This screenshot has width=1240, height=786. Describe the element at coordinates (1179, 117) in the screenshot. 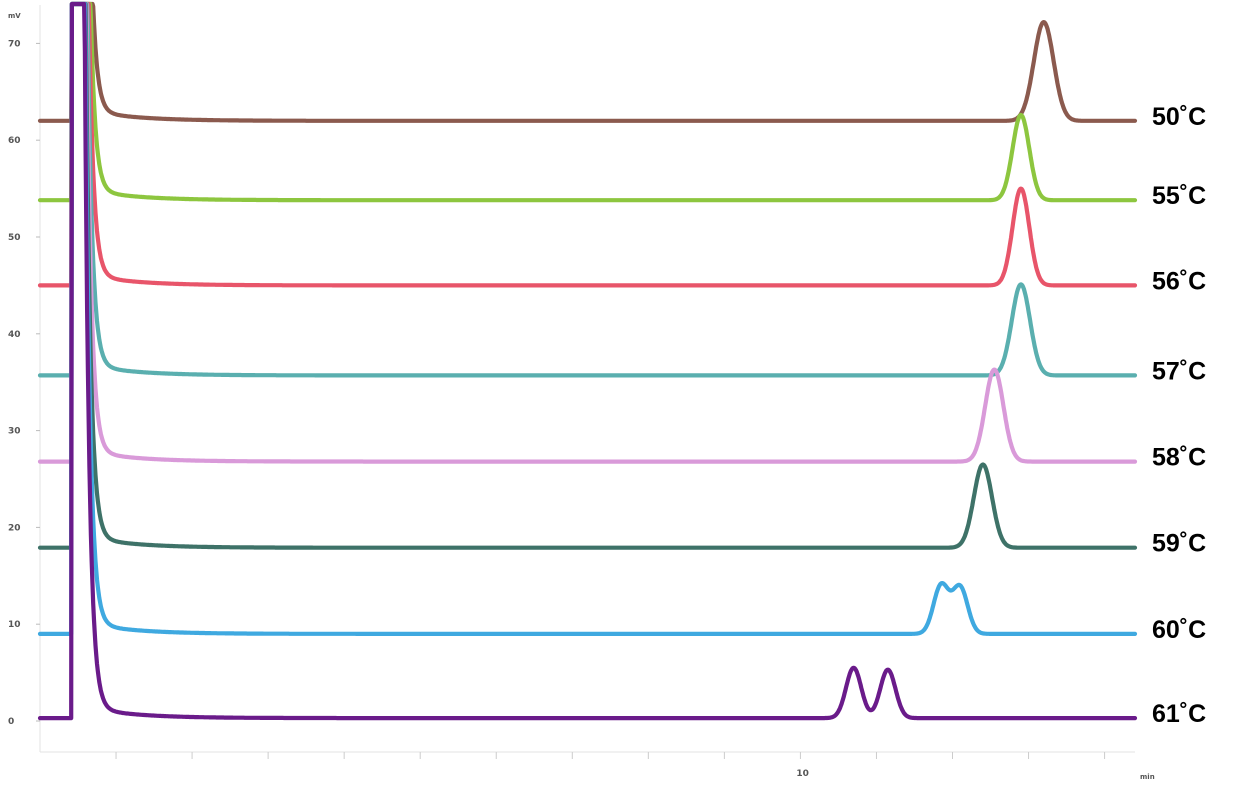

I see `series-label: 50˚C` at that location.